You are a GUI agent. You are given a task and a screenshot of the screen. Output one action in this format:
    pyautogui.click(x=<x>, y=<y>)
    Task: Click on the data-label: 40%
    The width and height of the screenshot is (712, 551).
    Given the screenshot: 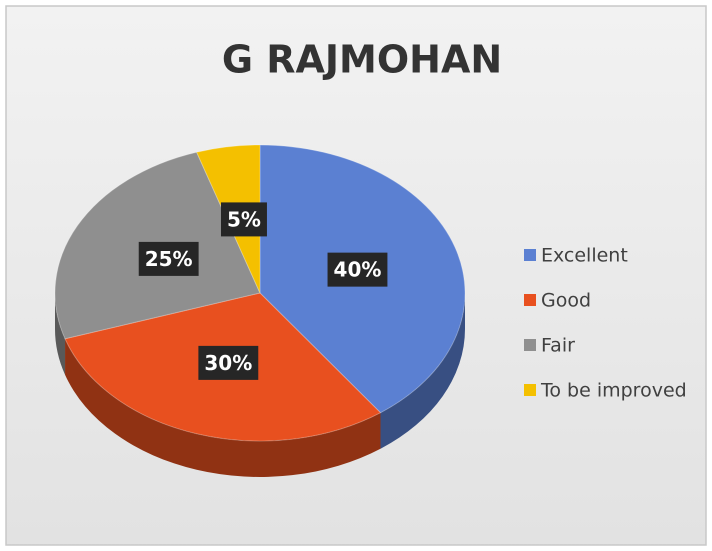 What is the action you would take?
    pyautogui.click(x=358, y=270)
    